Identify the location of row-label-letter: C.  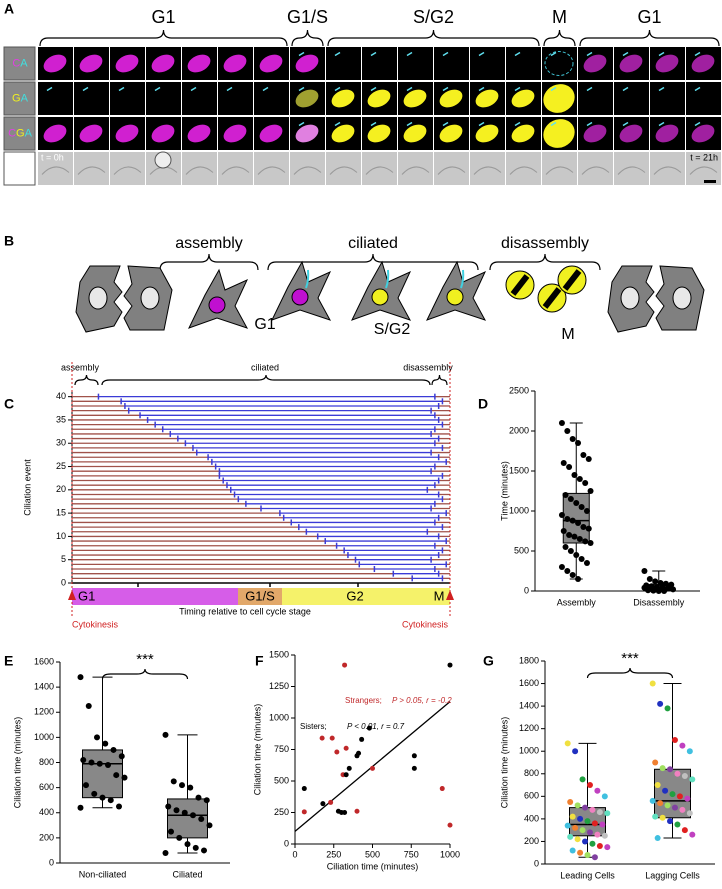
(12, 133).